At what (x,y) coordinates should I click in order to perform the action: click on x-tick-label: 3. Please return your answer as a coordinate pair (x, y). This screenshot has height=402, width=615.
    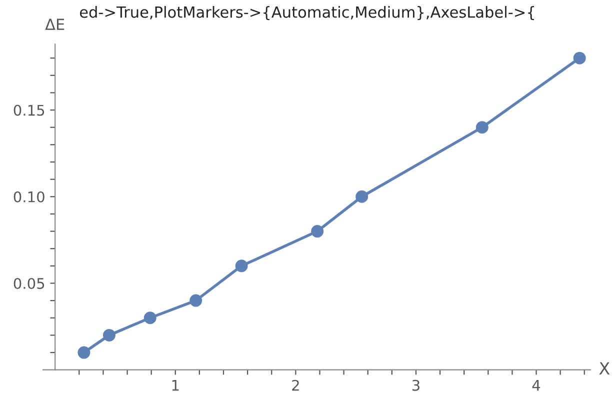
    Looking at the image, I should click on (416, 385).